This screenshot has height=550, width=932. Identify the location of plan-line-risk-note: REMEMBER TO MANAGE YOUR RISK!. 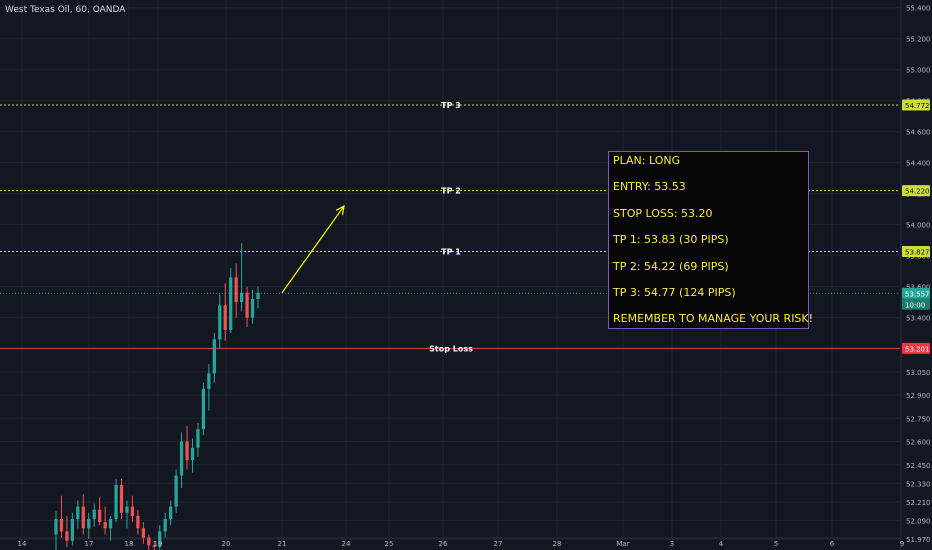
(713, 319).